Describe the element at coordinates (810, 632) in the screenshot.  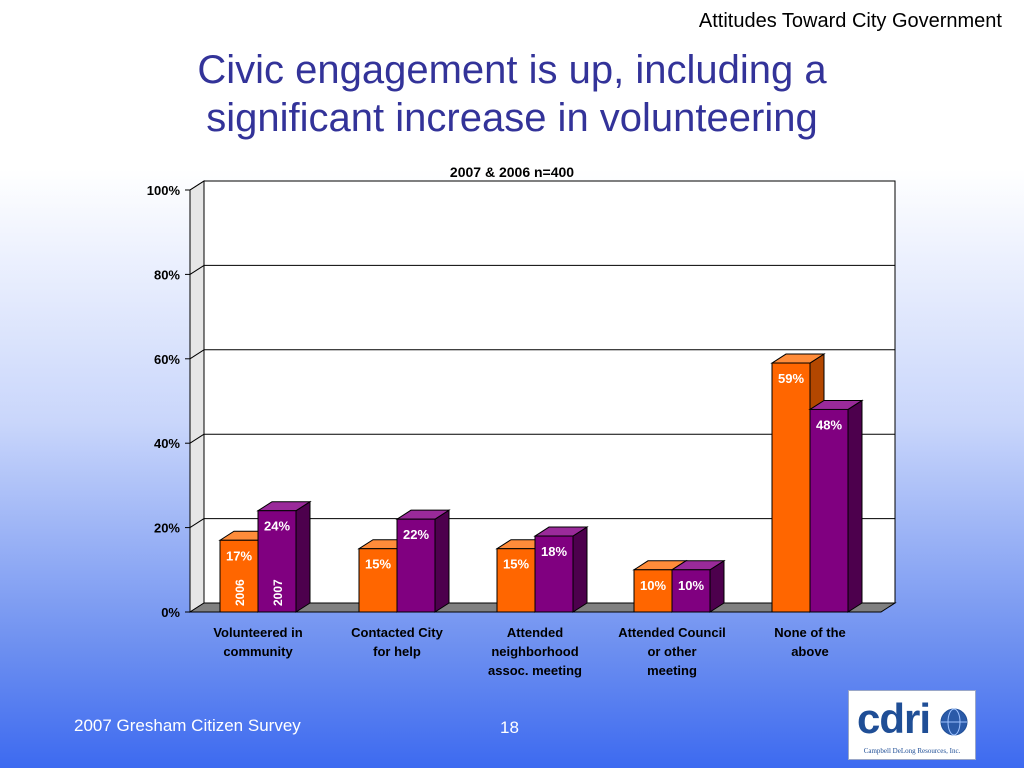
I see `x-category-label: None of the` at that location.